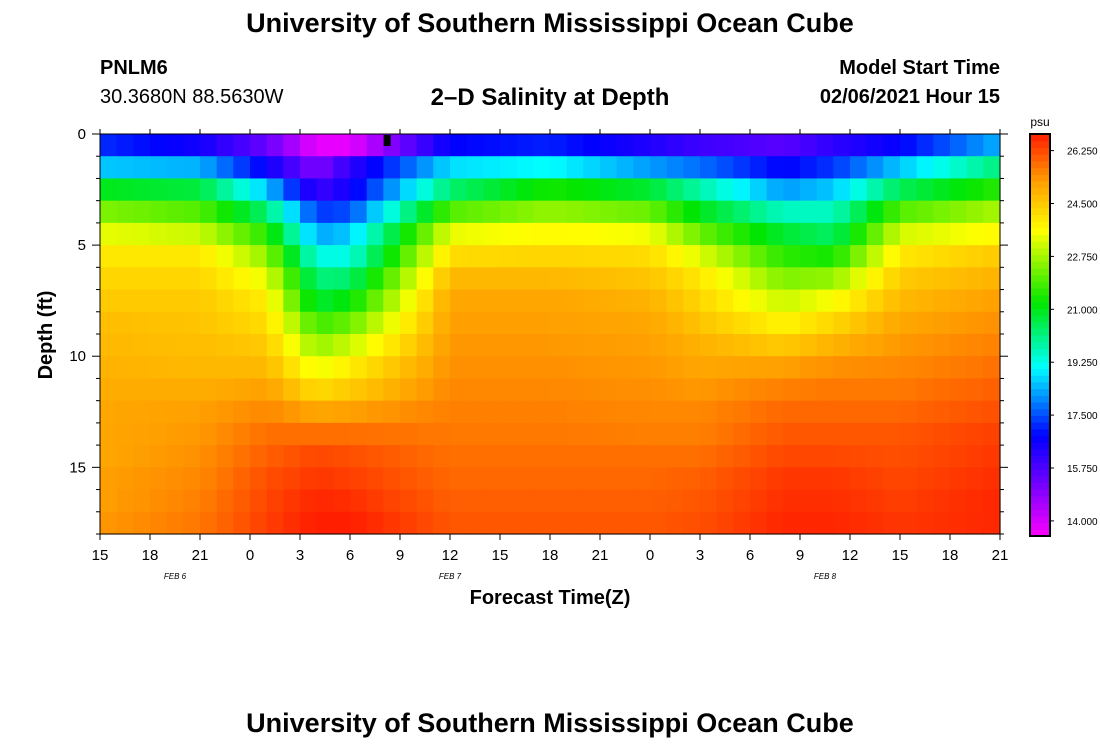 This screenshot has height=750, width=1100. What do you see at coordinates (825, 576) in the screenshot?
I see `date-label: FEB 8` at bounding box center [825, 576].